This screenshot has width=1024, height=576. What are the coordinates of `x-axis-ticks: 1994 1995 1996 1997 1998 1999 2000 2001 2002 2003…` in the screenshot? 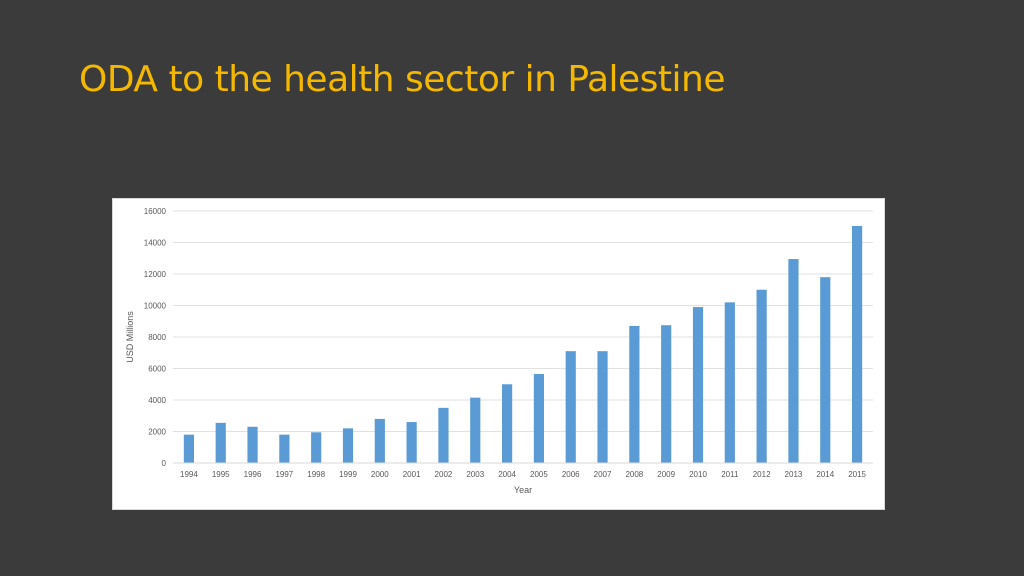 It's located at (523, 474).